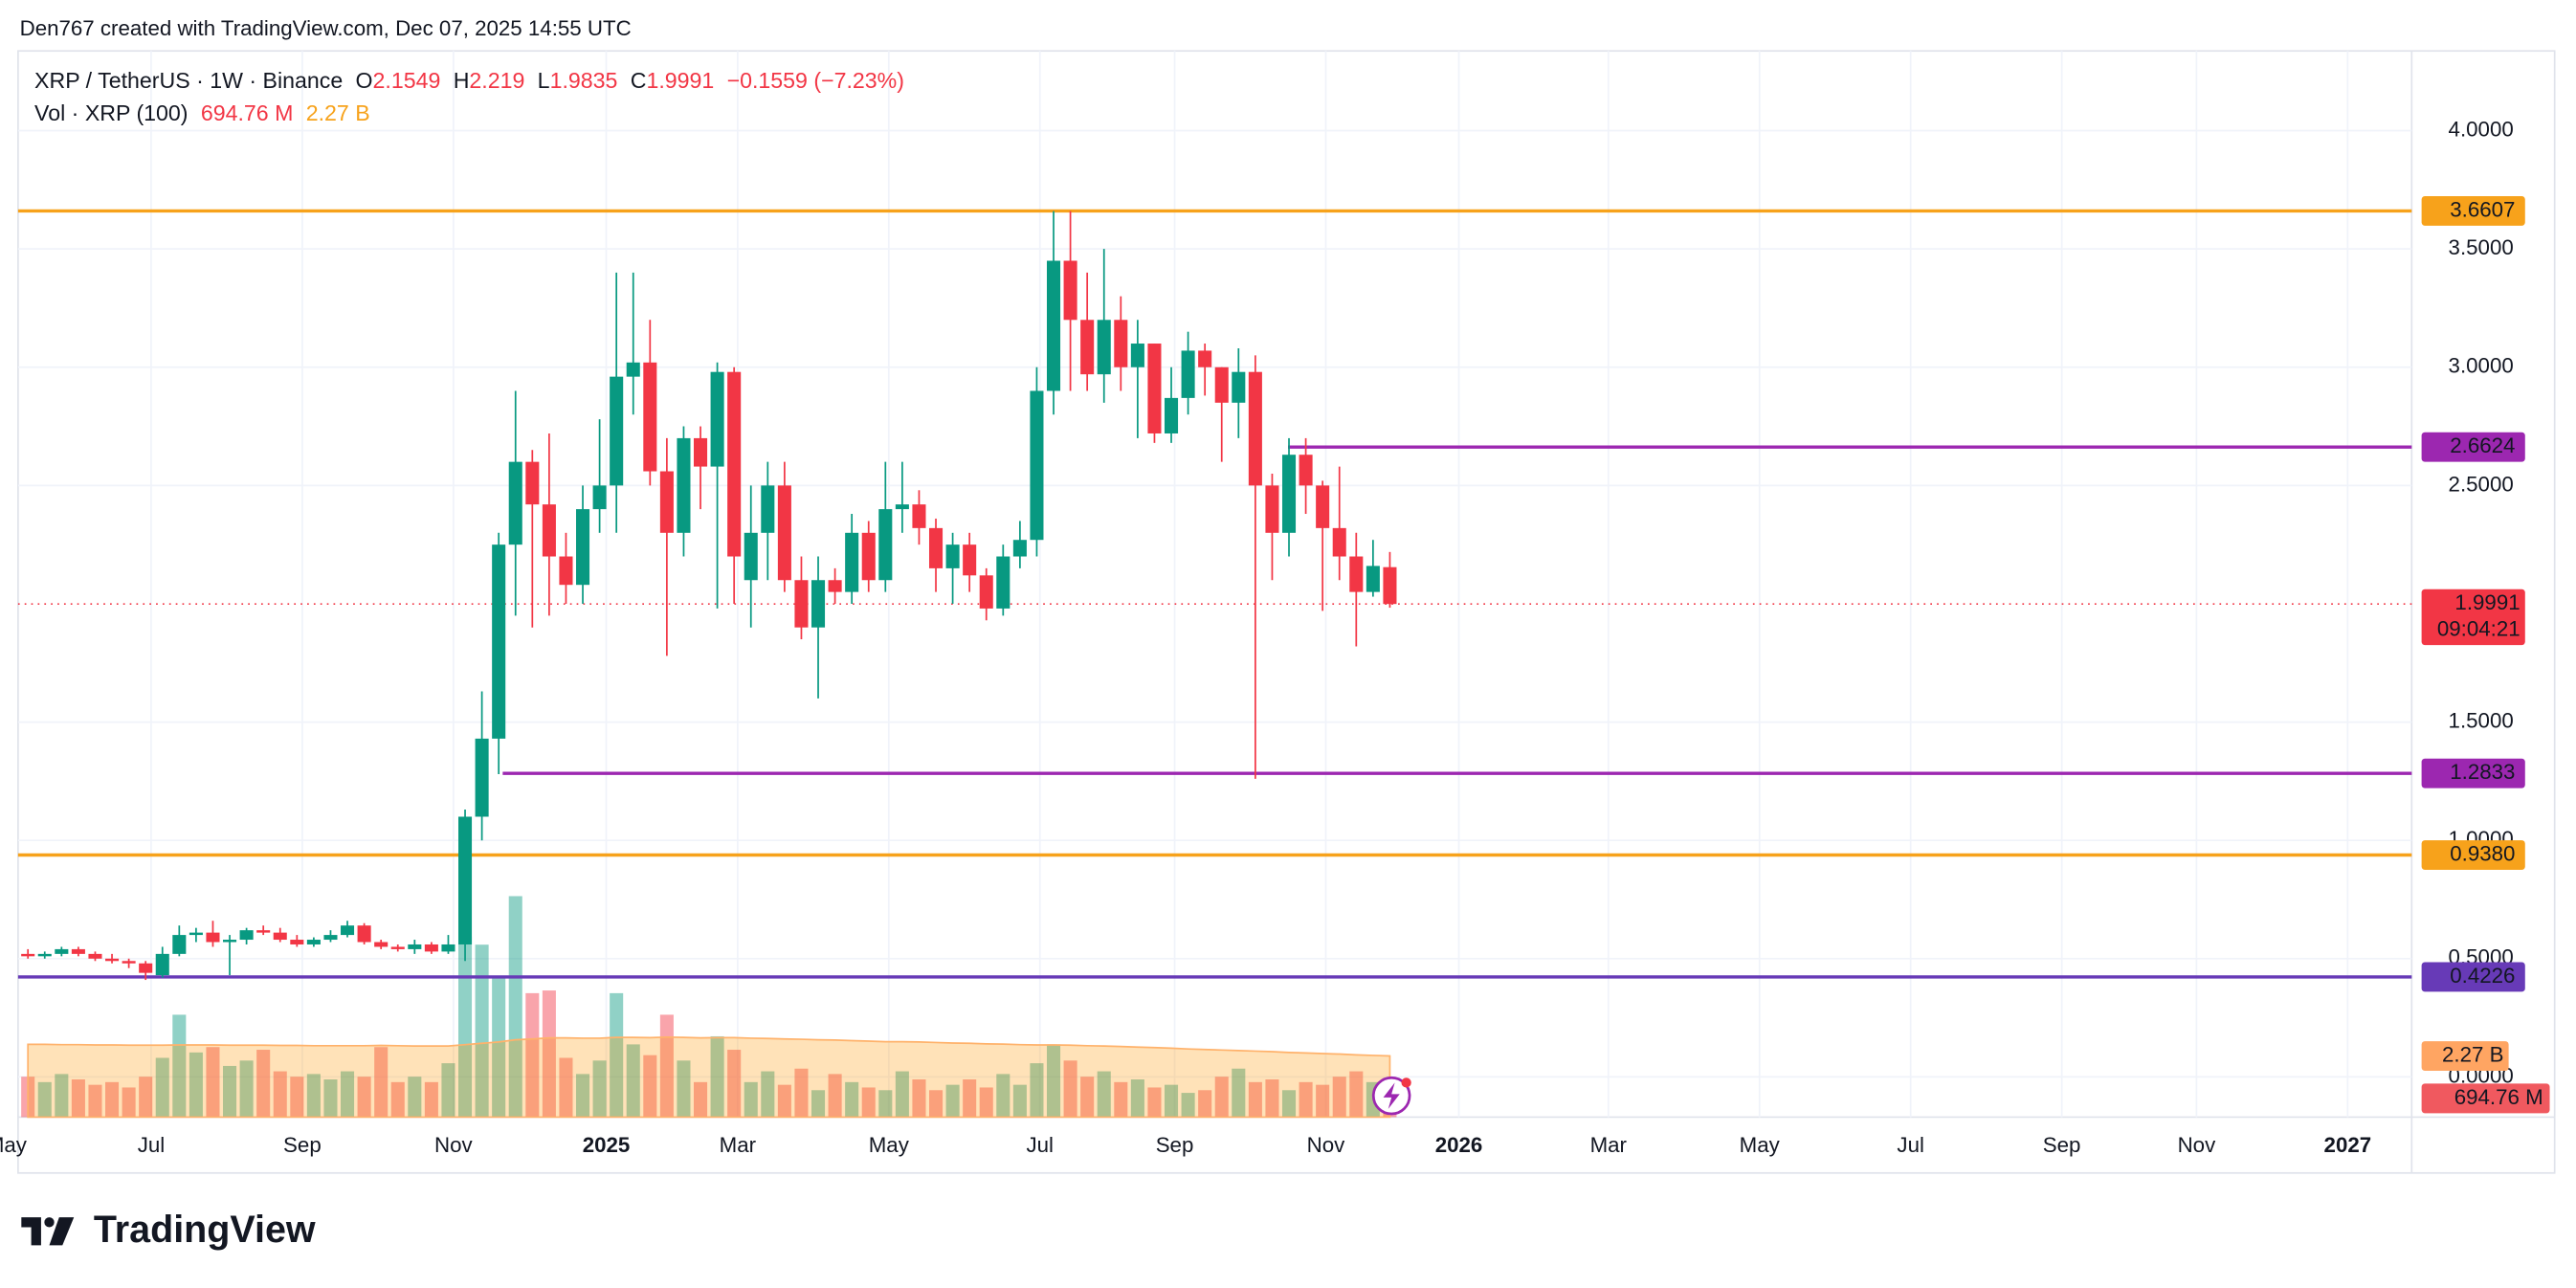  What do you see at coordinates (1326, 1145) in the screenshot?
I see `x-tick-label: Nov` at bounding box center [1326, 1145].